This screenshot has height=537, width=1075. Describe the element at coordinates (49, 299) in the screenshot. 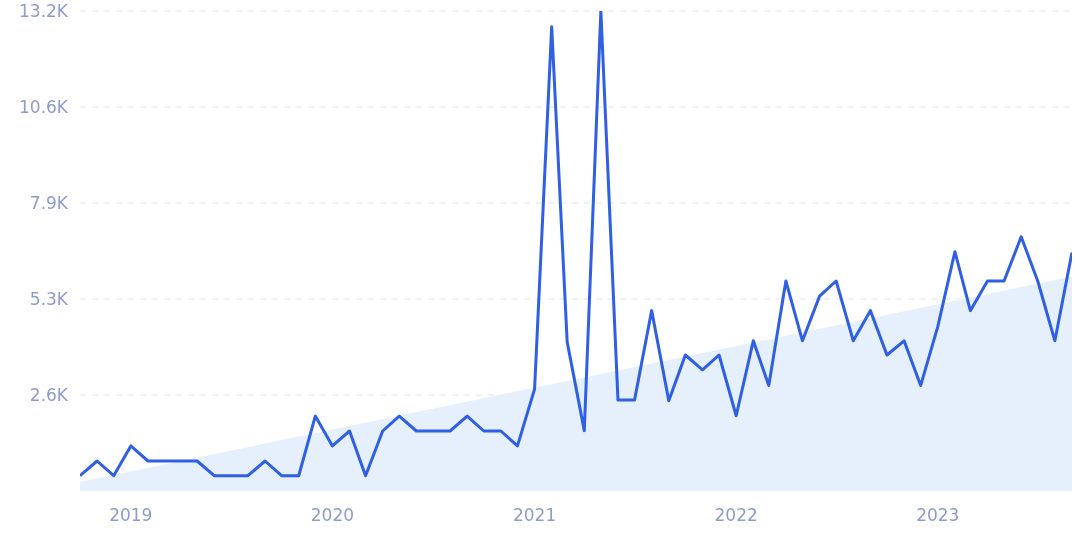

I see `y-tick-label: 5.3K` at that location.